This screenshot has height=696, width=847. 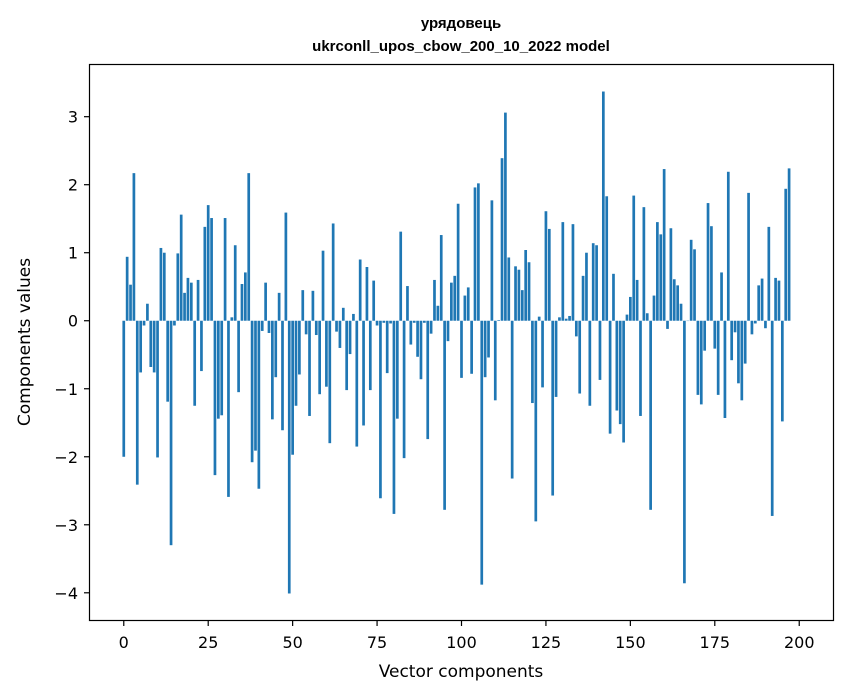 What do you see at coordinates (630, 642) in the screenshot?
I see `x-tick-label: 150` at bounding box center [630, 642].